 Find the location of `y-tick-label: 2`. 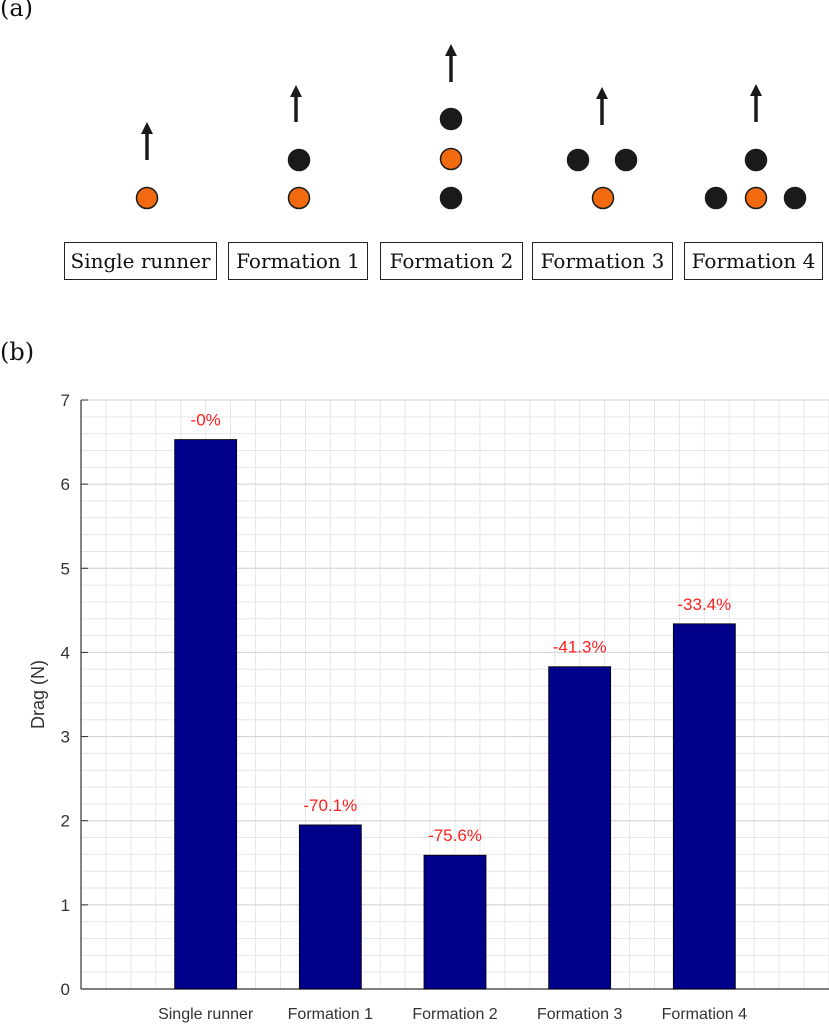

y-tick-label: 2 is located at coordinates (65, 821).